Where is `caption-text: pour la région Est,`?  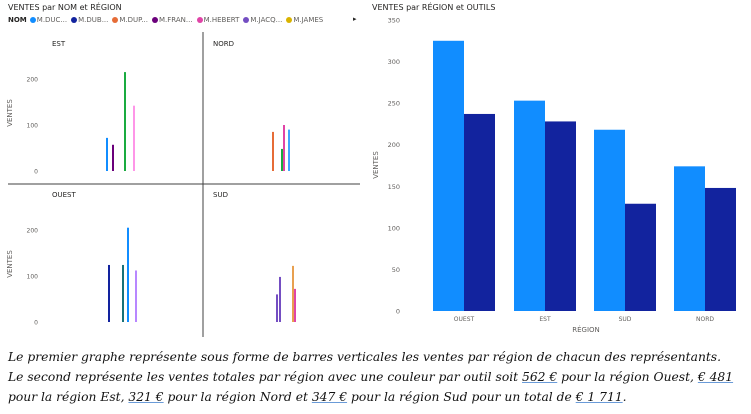 caption-text: pour la région Est, is located at coordinates (68, 397).